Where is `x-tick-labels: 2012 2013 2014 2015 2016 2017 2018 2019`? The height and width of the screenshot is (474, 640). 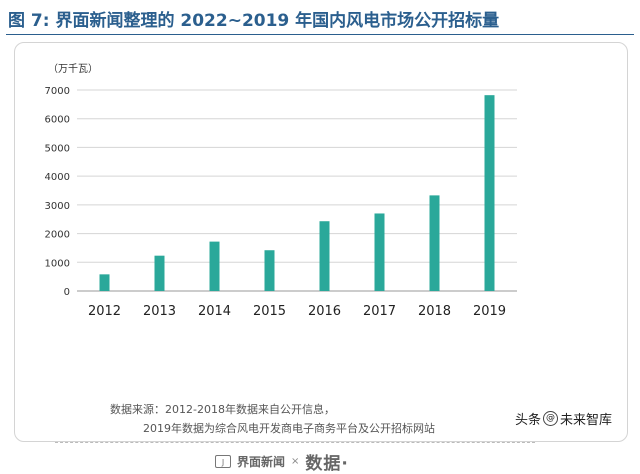 x-tick-labels: 2012 2013 2014 2015 2016 2017 2018 2019 is located at coordinates (297, 311).